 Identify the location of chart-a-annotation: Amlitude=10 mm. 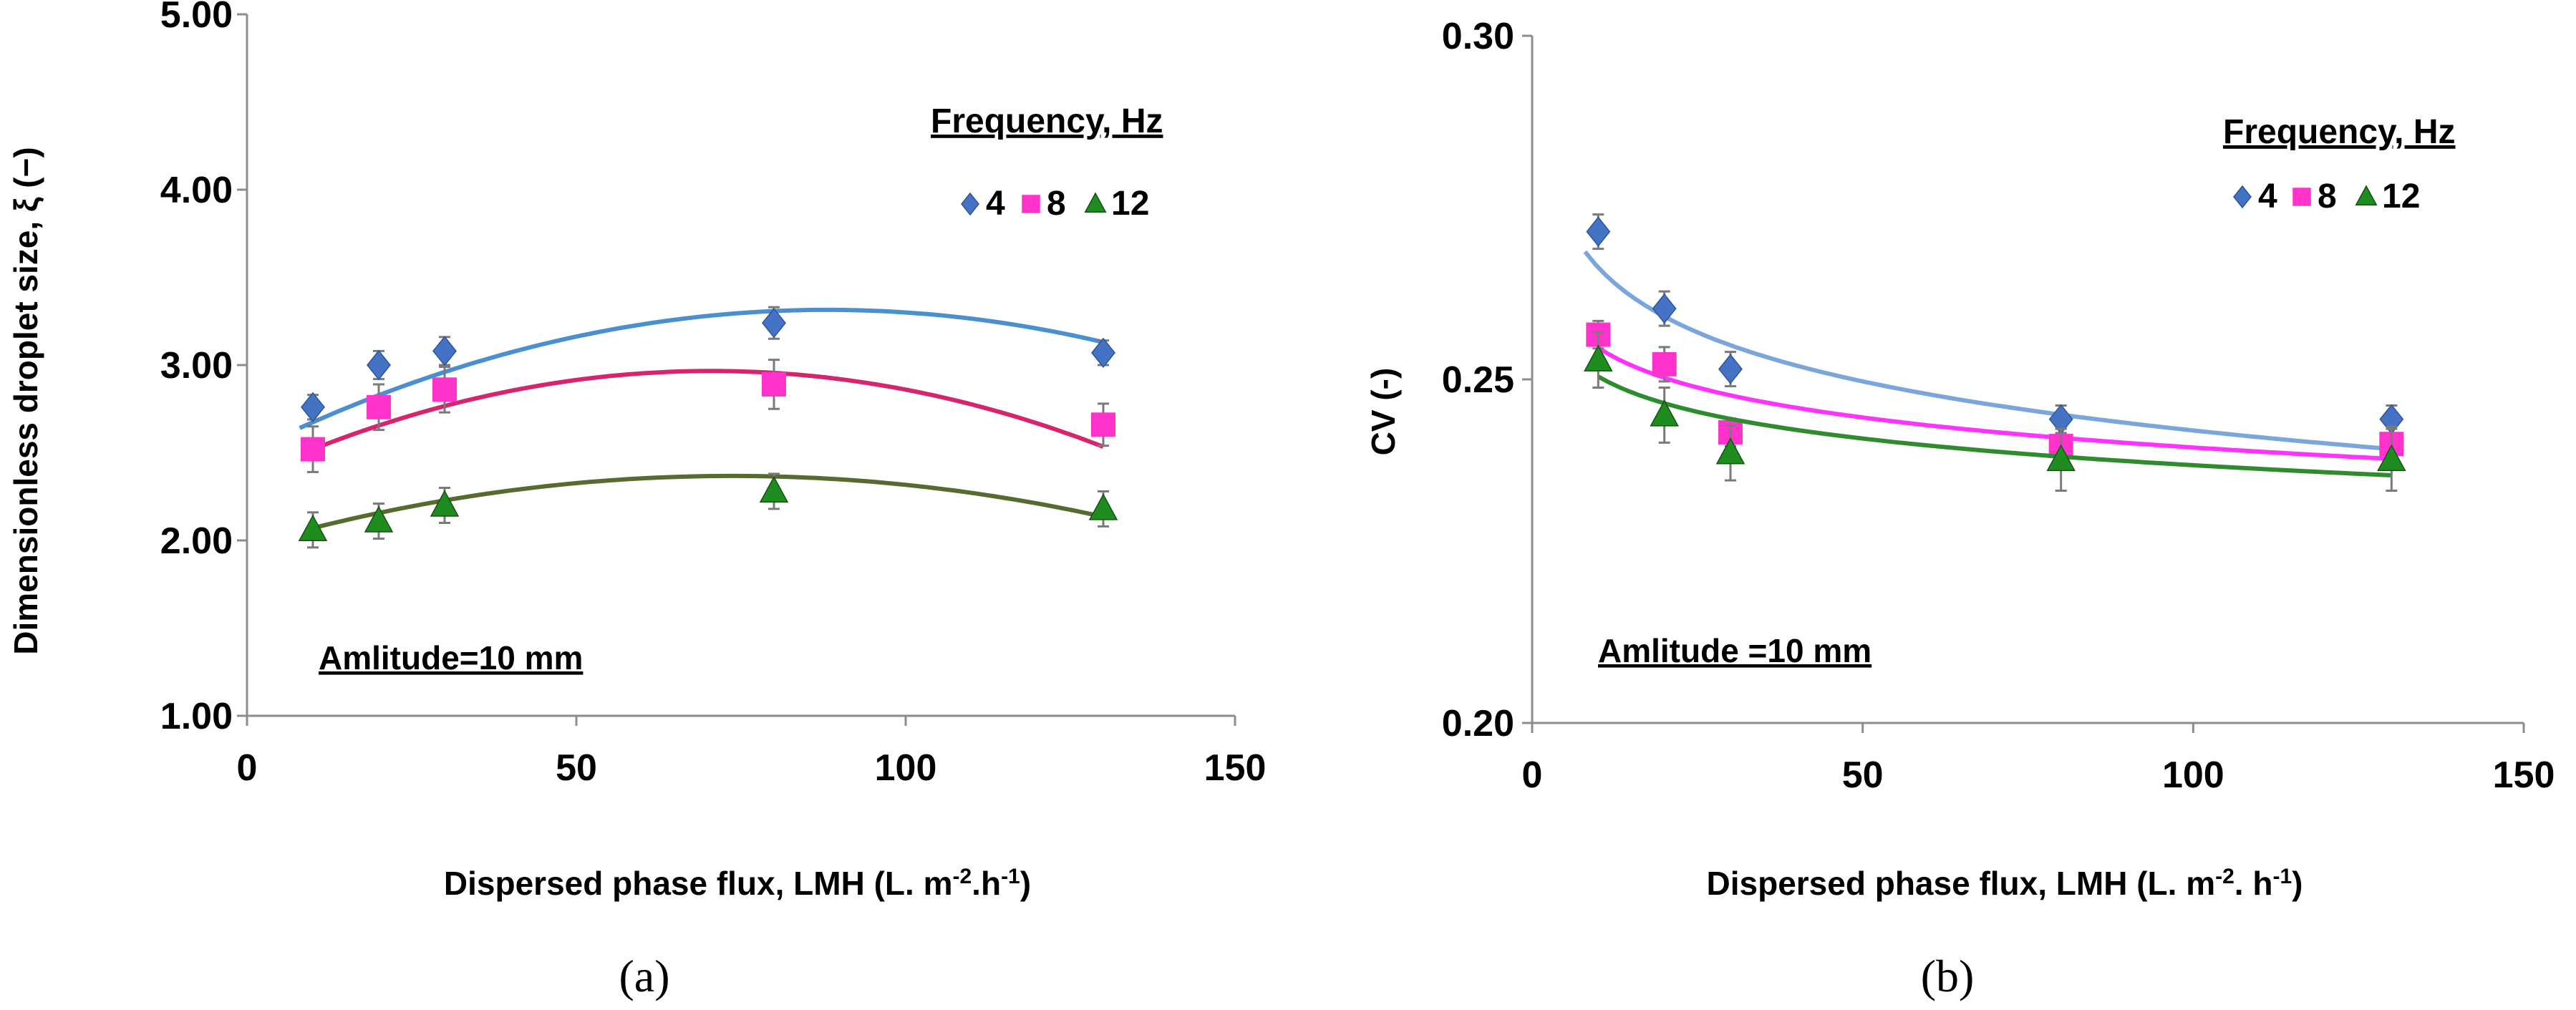
(451, 657).